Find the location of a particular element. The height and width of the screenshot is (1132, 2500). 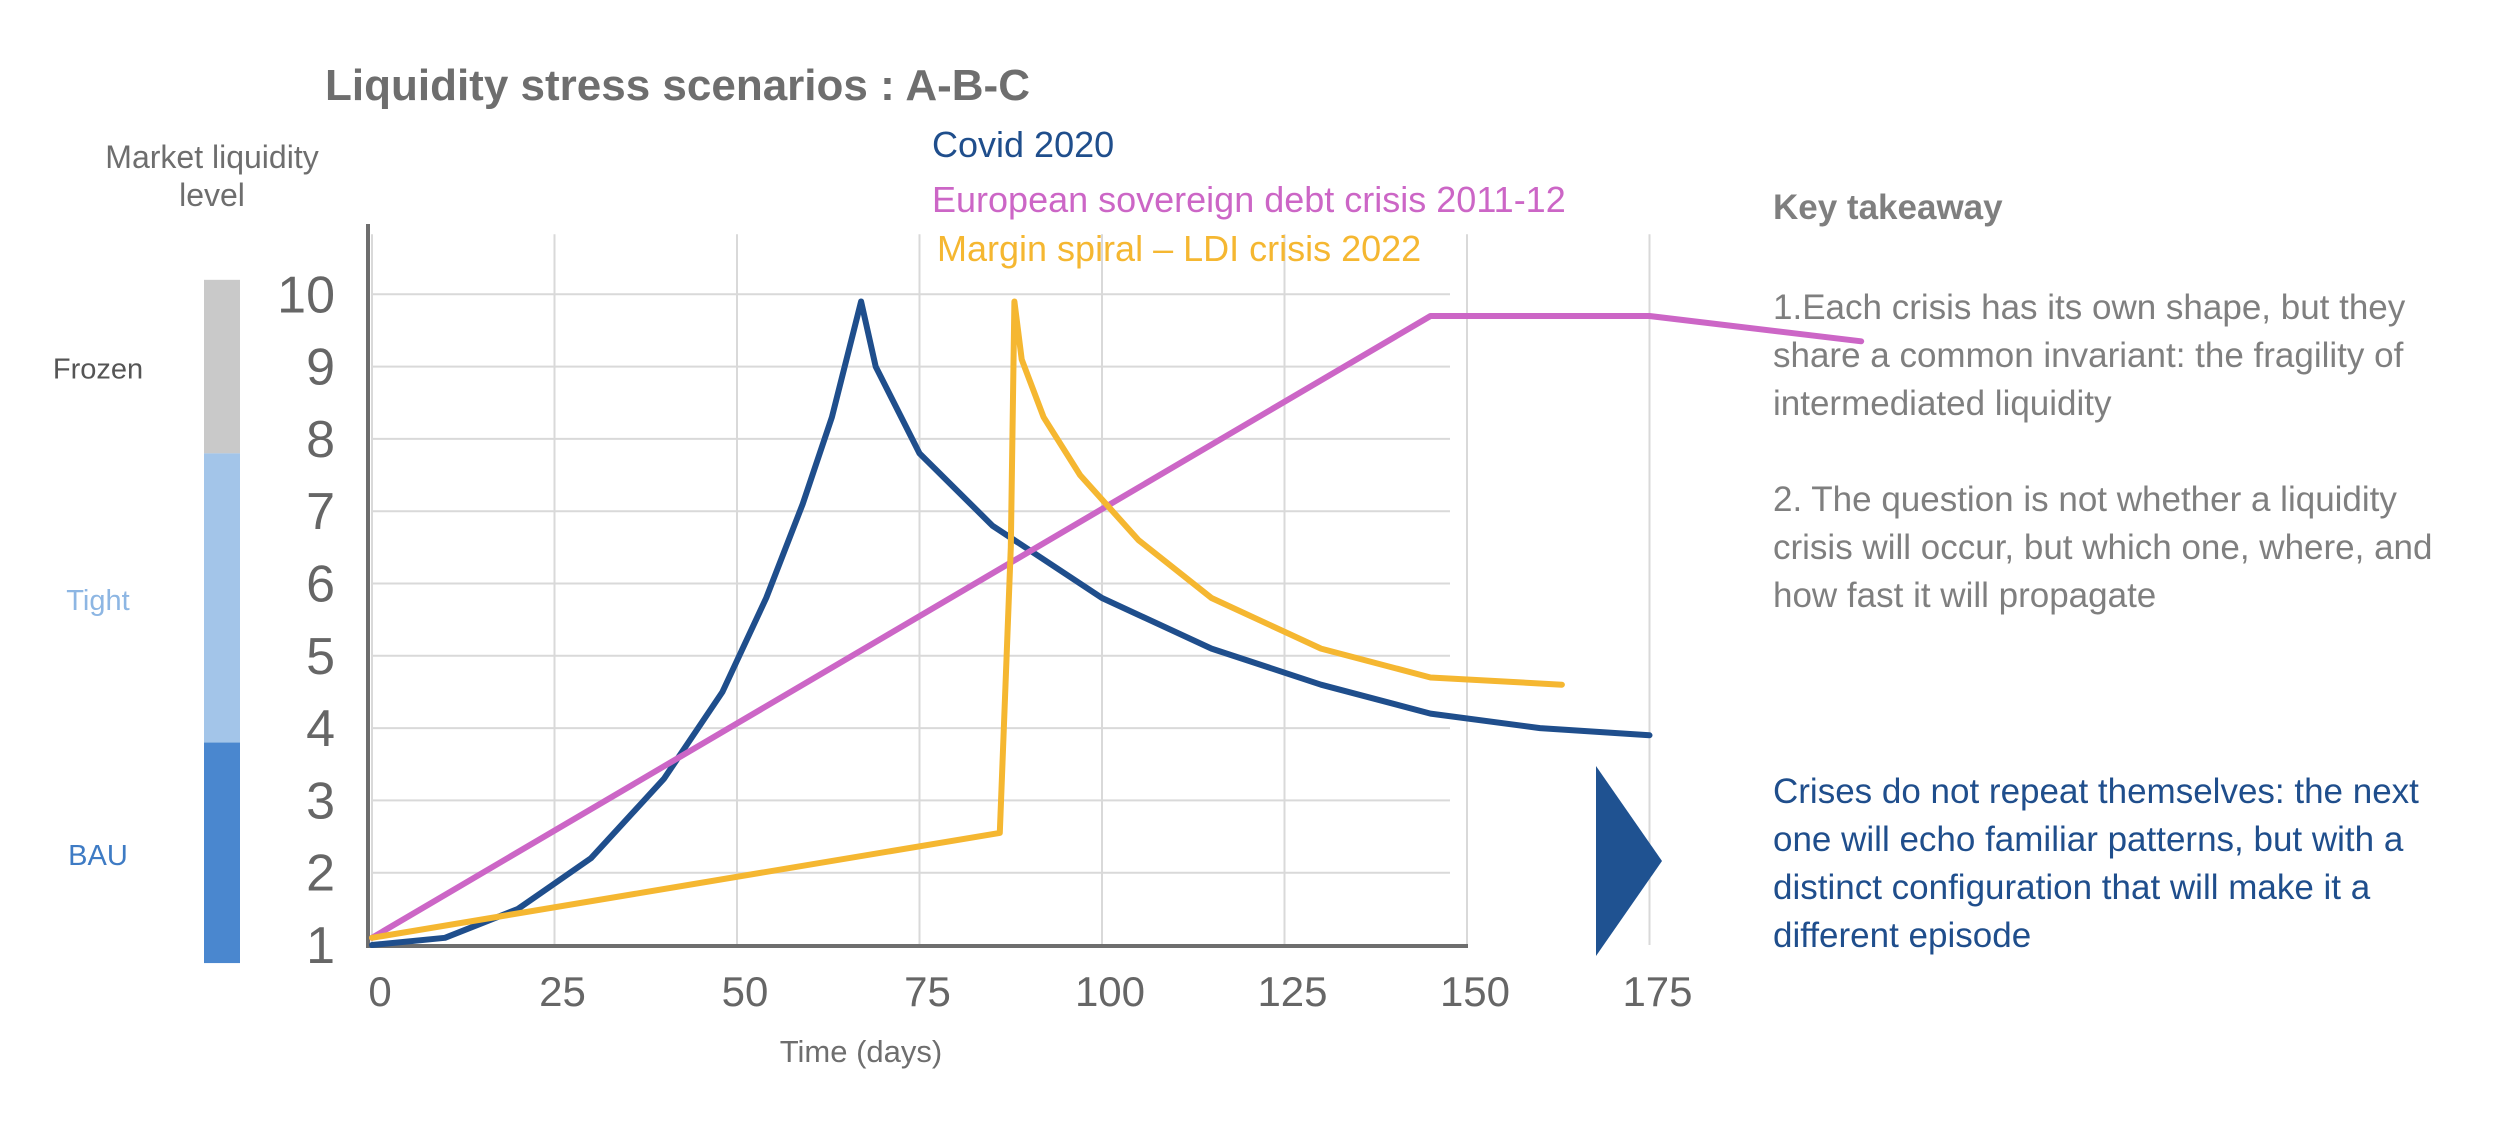

y-tick-label: 5 is located at coordinates (320, 657).